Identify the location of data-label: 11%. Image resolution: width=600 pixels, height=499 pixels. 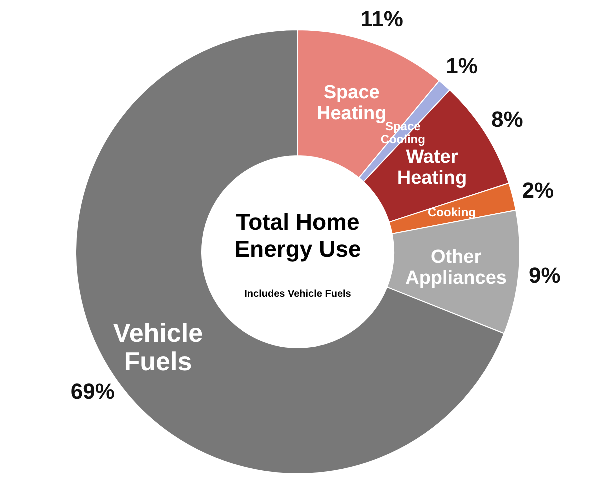
(382, 19).